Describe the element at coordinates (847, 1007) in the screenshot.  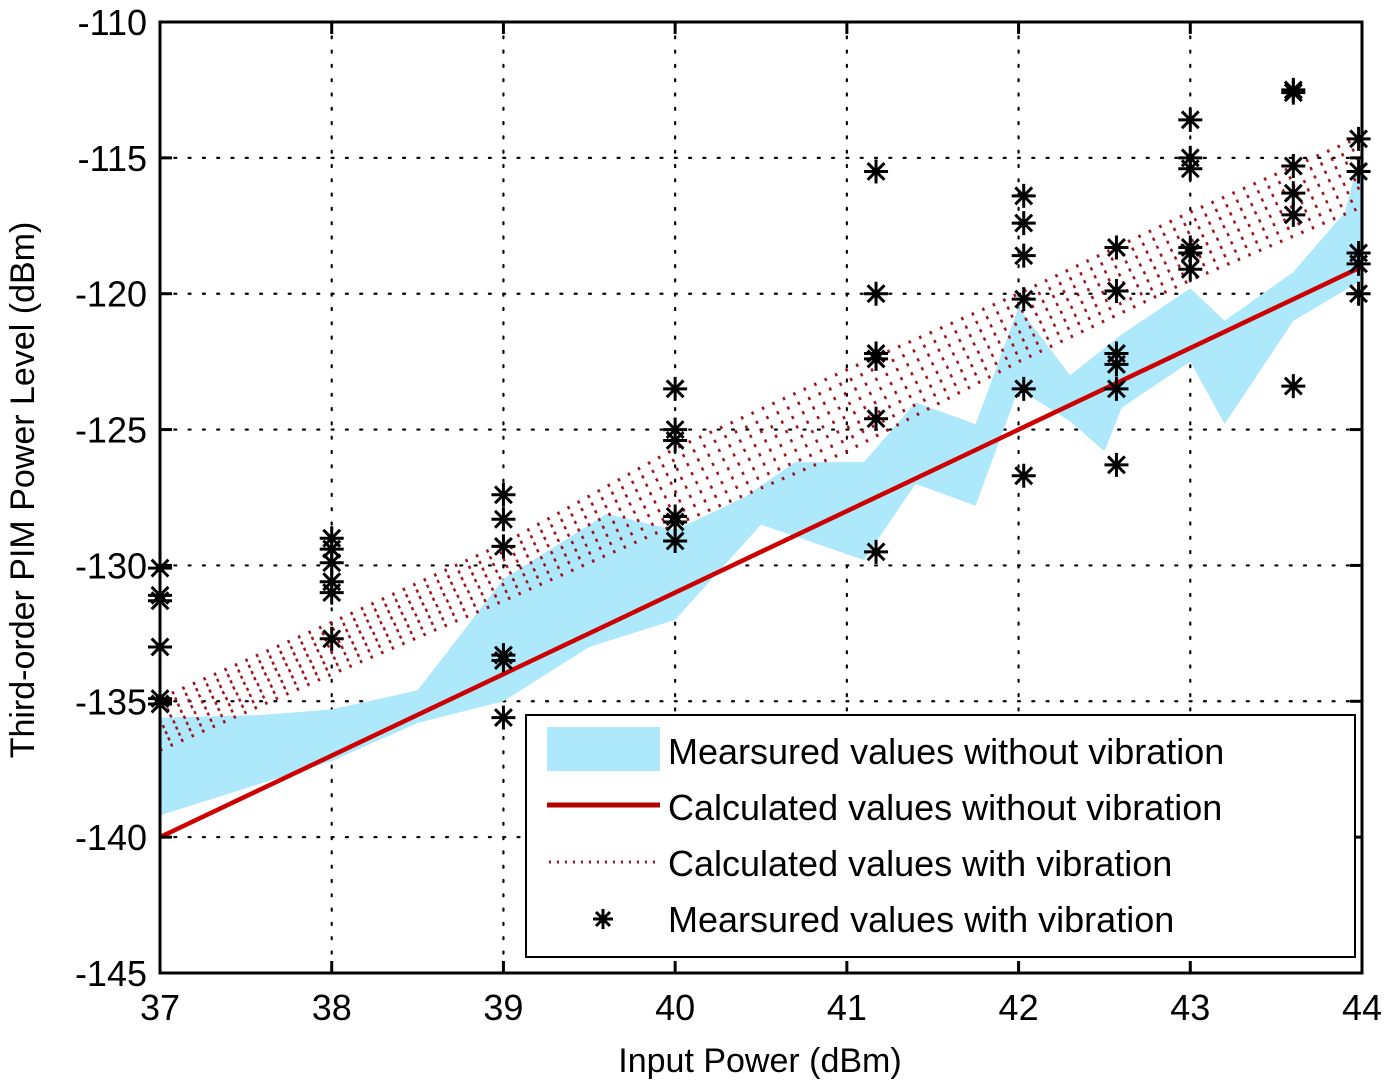
I see `x-tick-label: 41` at that location.